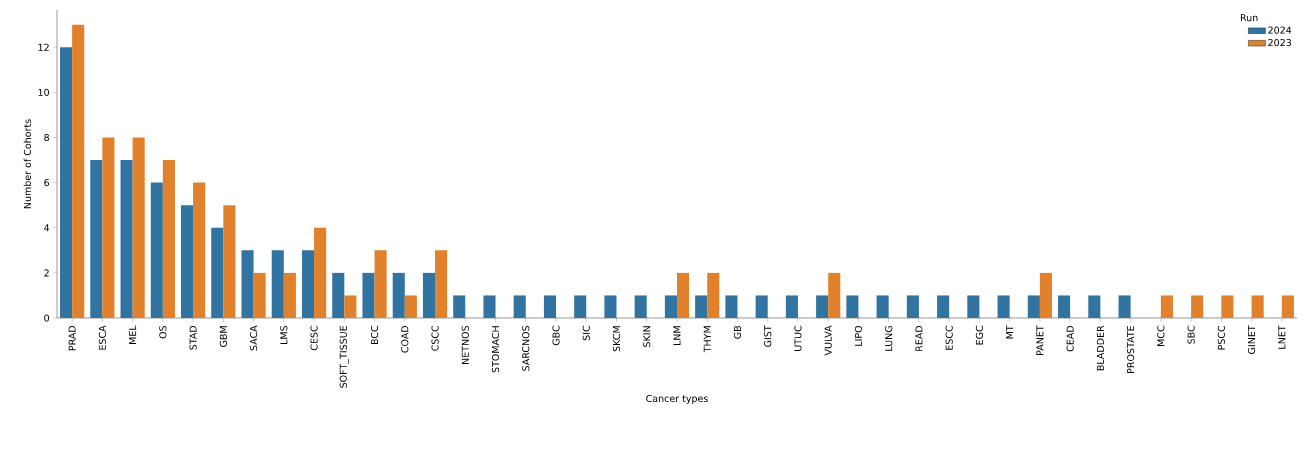  What do you see at coordinates (1280, 30) in the screenshot?
I see `legend-label: 2024` at bounding box center [1280, 30].